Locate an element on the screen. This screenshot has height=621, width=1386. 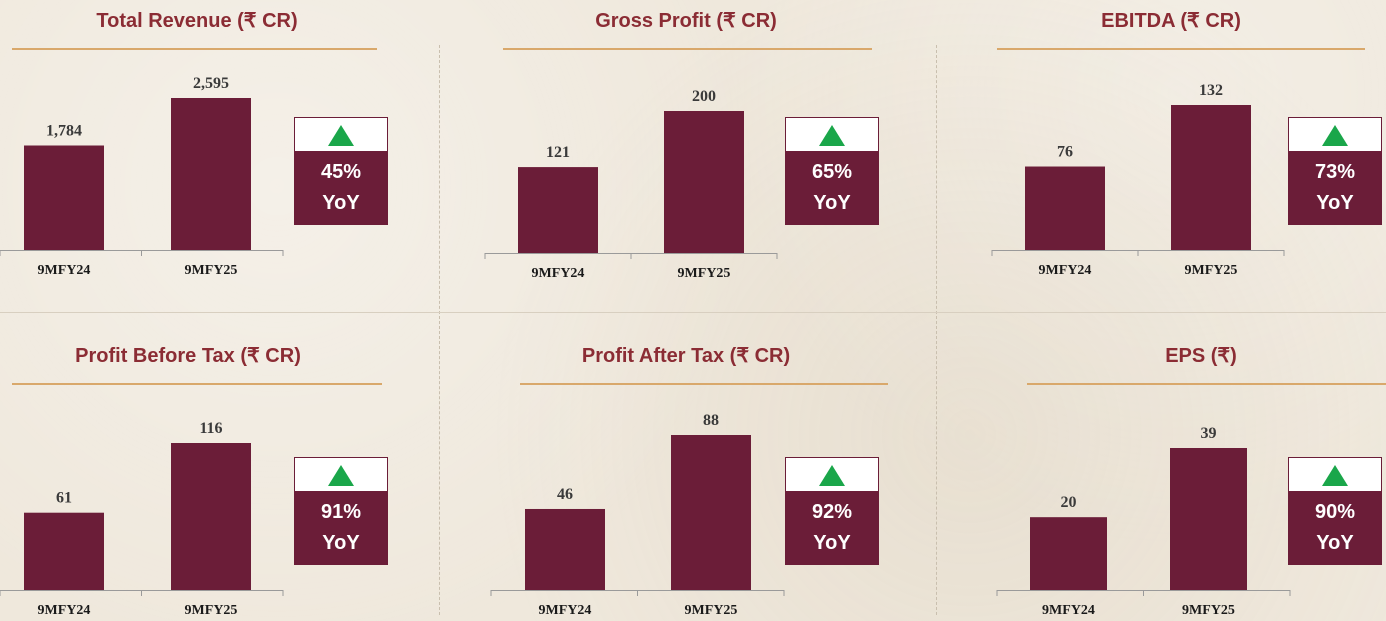
yoy-badge: 91% YoY is located at coordinates (341, 511).